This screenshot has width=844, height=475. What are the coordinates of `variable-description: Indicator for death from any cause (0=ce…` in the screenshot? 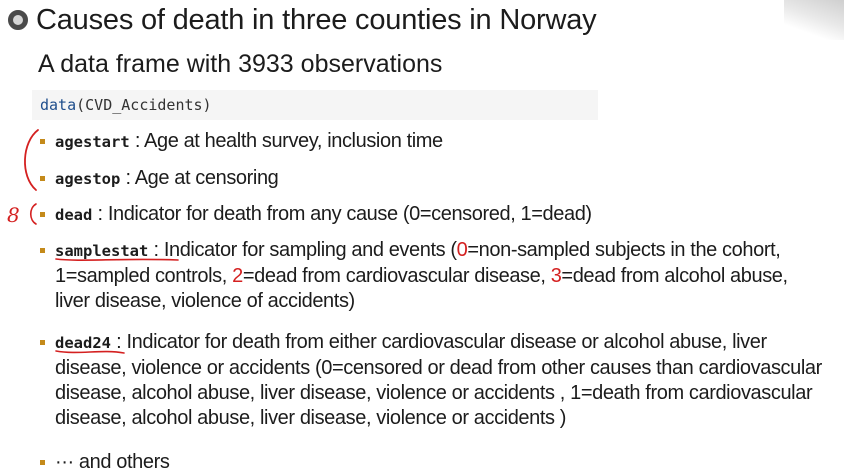 It's located at (349, 214).